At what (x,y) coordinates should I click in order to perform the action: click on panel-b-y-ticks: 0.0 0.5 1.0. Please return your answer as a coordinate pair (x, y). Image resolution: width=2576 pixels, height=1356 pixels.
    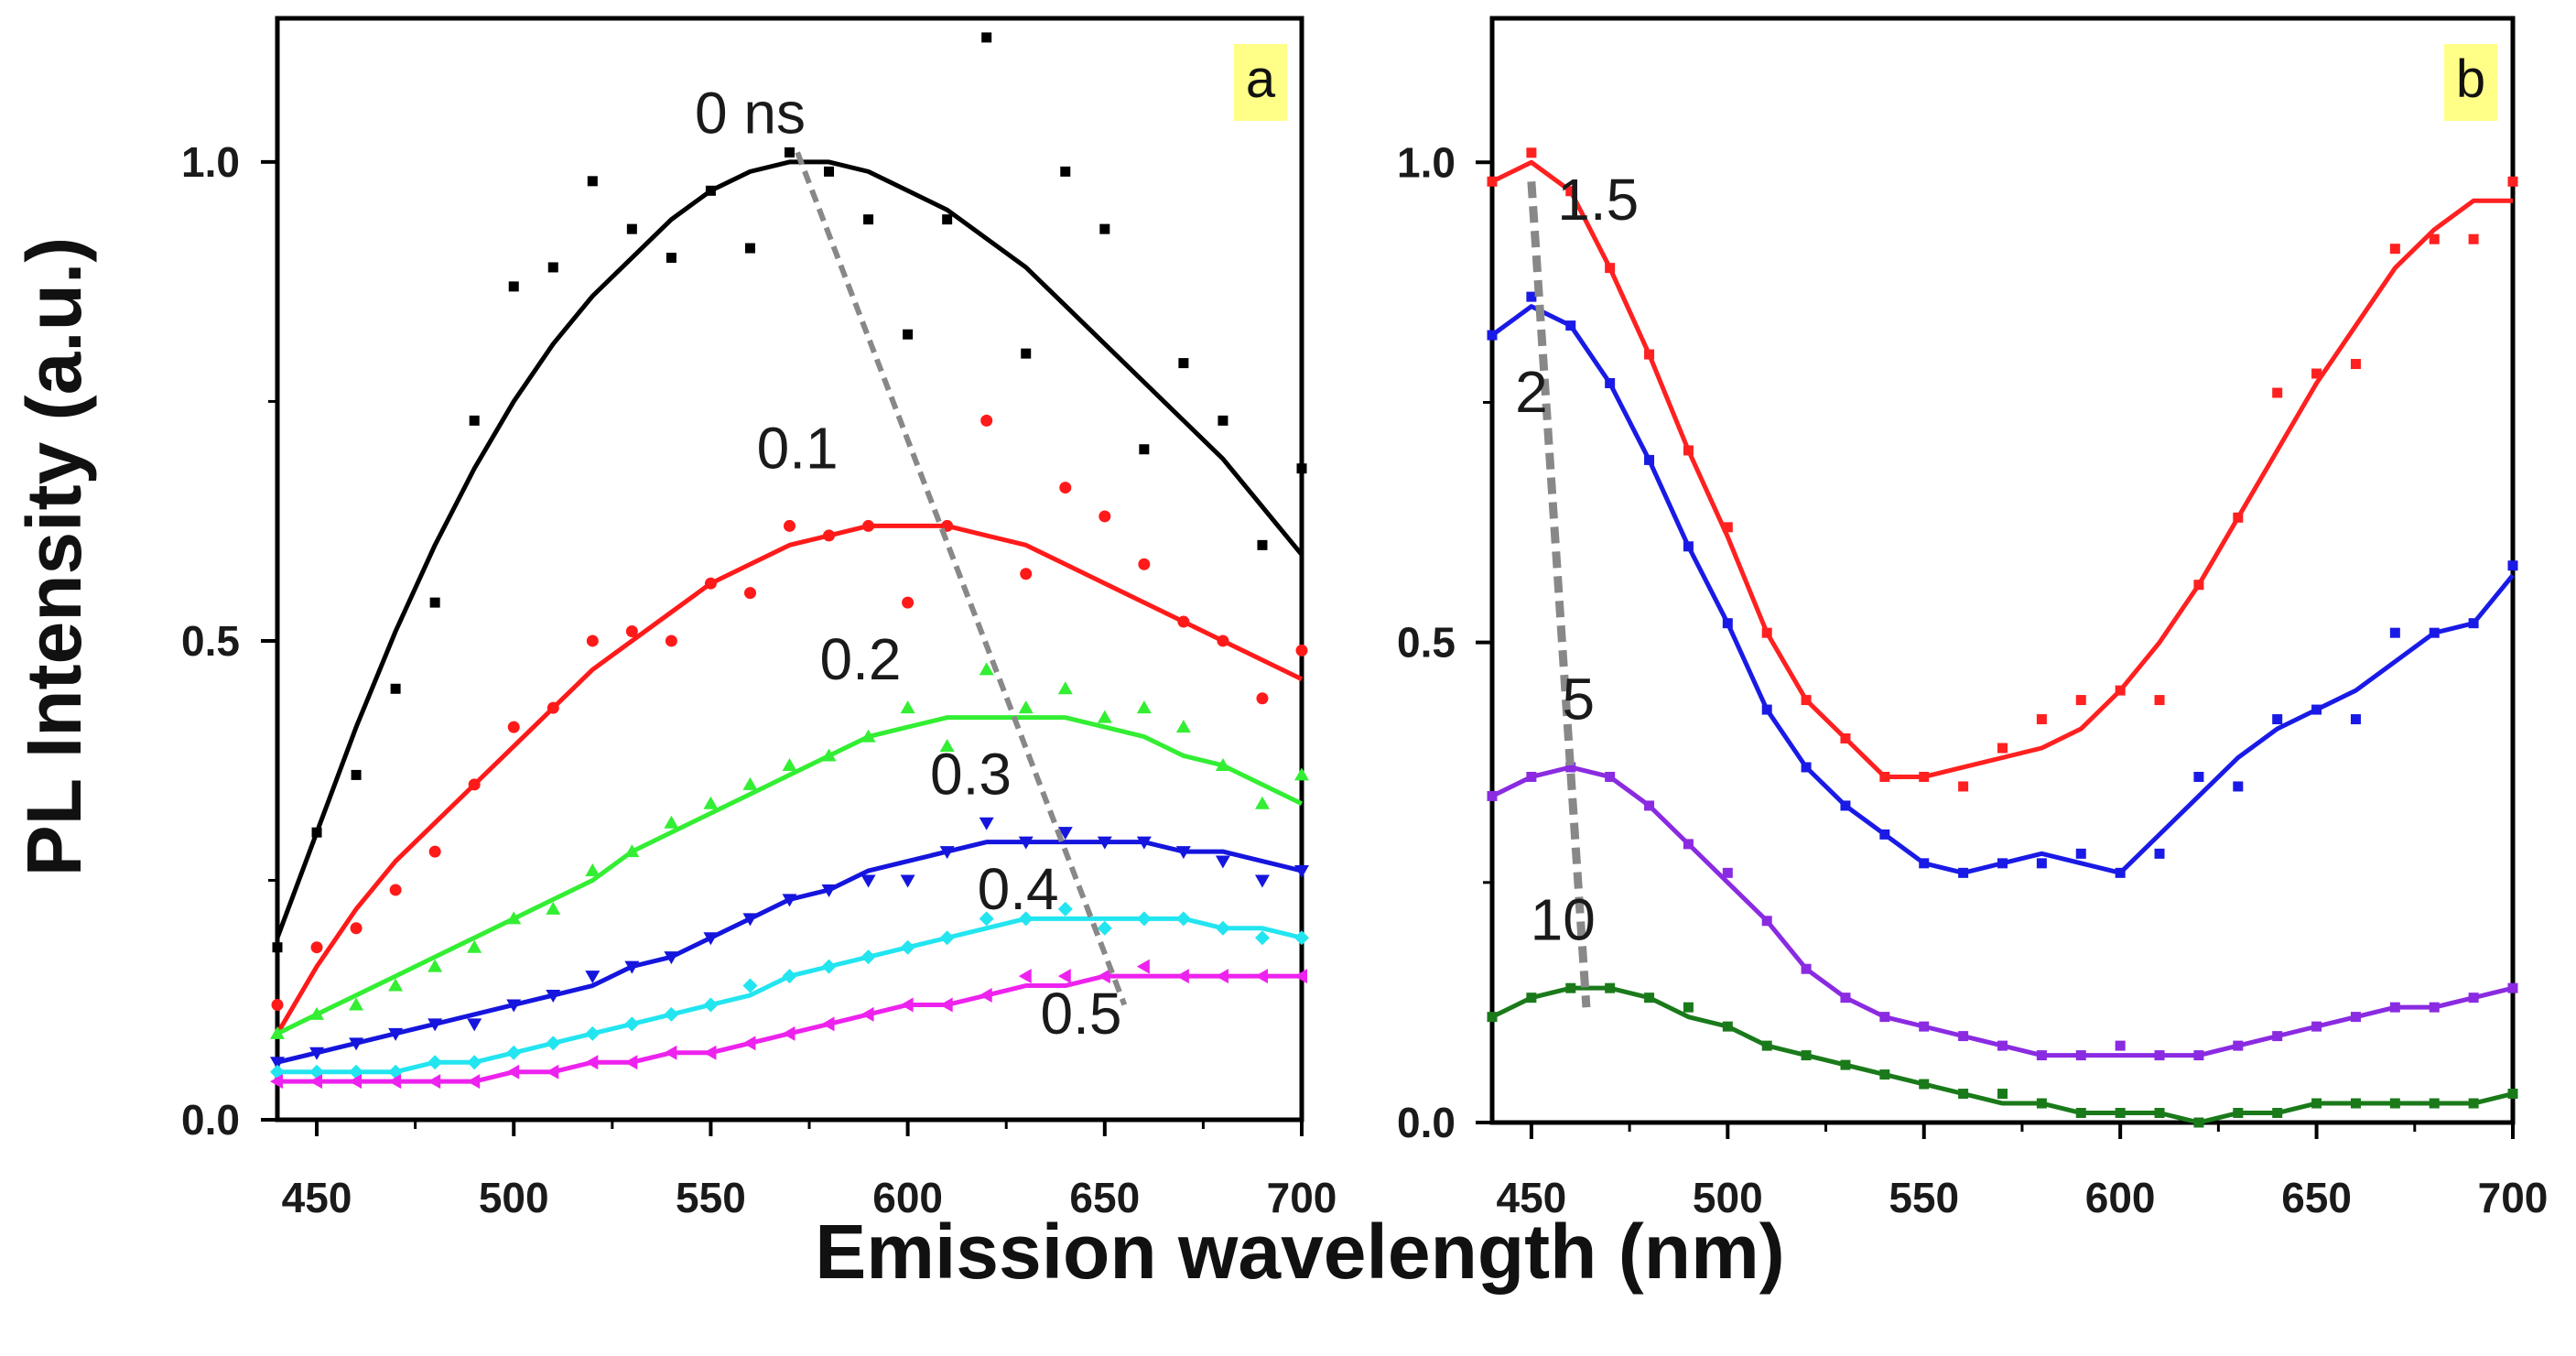
    Looking at the image, I should click on (1445, 642).